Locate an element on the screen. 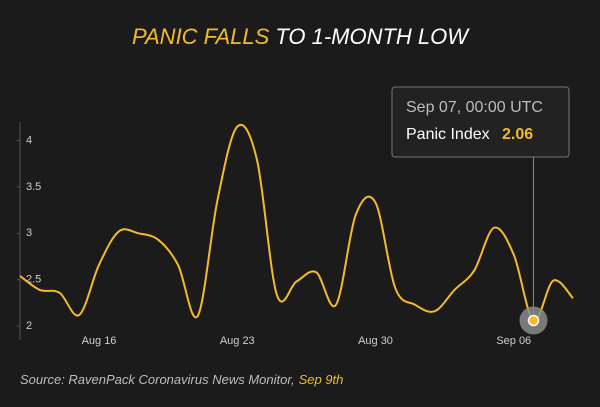  y-tick-label: 2.5 is located at coordinates (33, 280).